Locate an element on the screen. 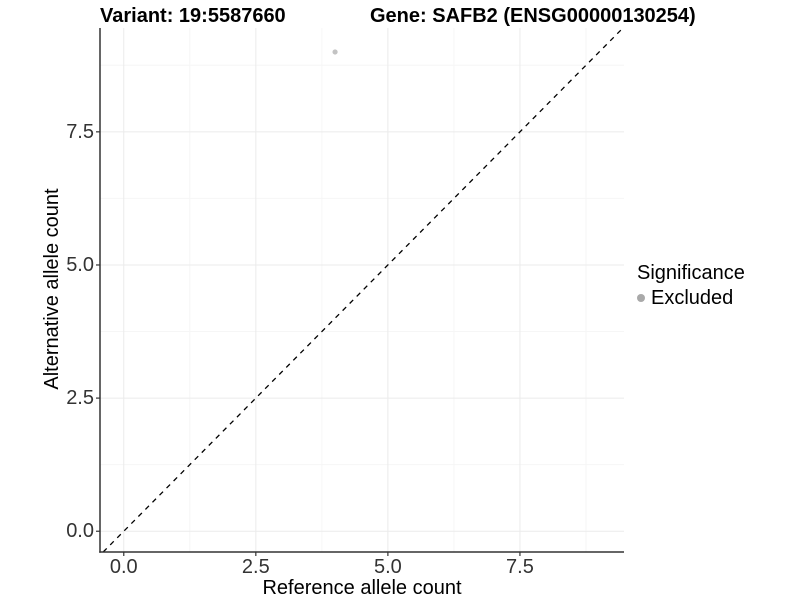 Image resolution: width=800 pixels, height=600 pixels. x-tick-label: 0.0 is located at coordinates (123, 567).